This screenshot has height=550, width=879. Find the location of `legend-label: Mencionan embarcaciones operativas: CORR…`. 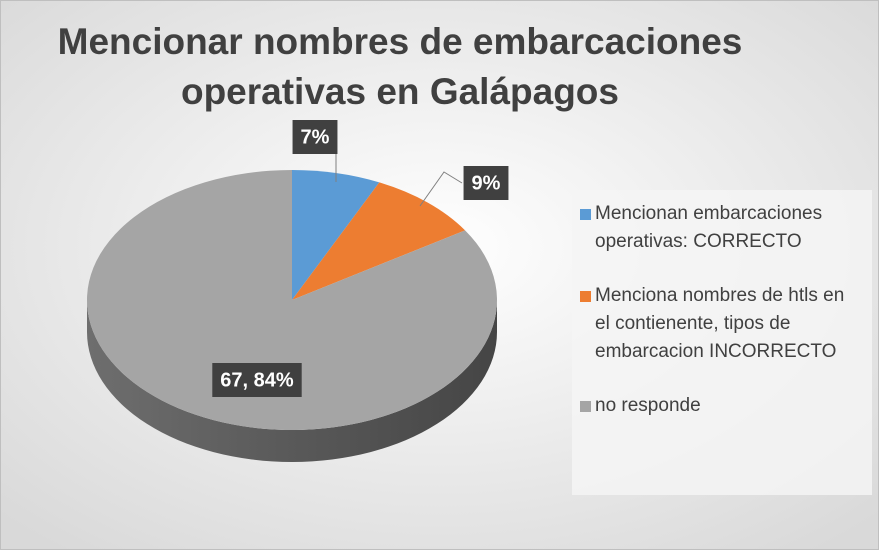

legend-label: Mencionan embarcaciones operativas: CORR… is located at coordinates (709, 227).